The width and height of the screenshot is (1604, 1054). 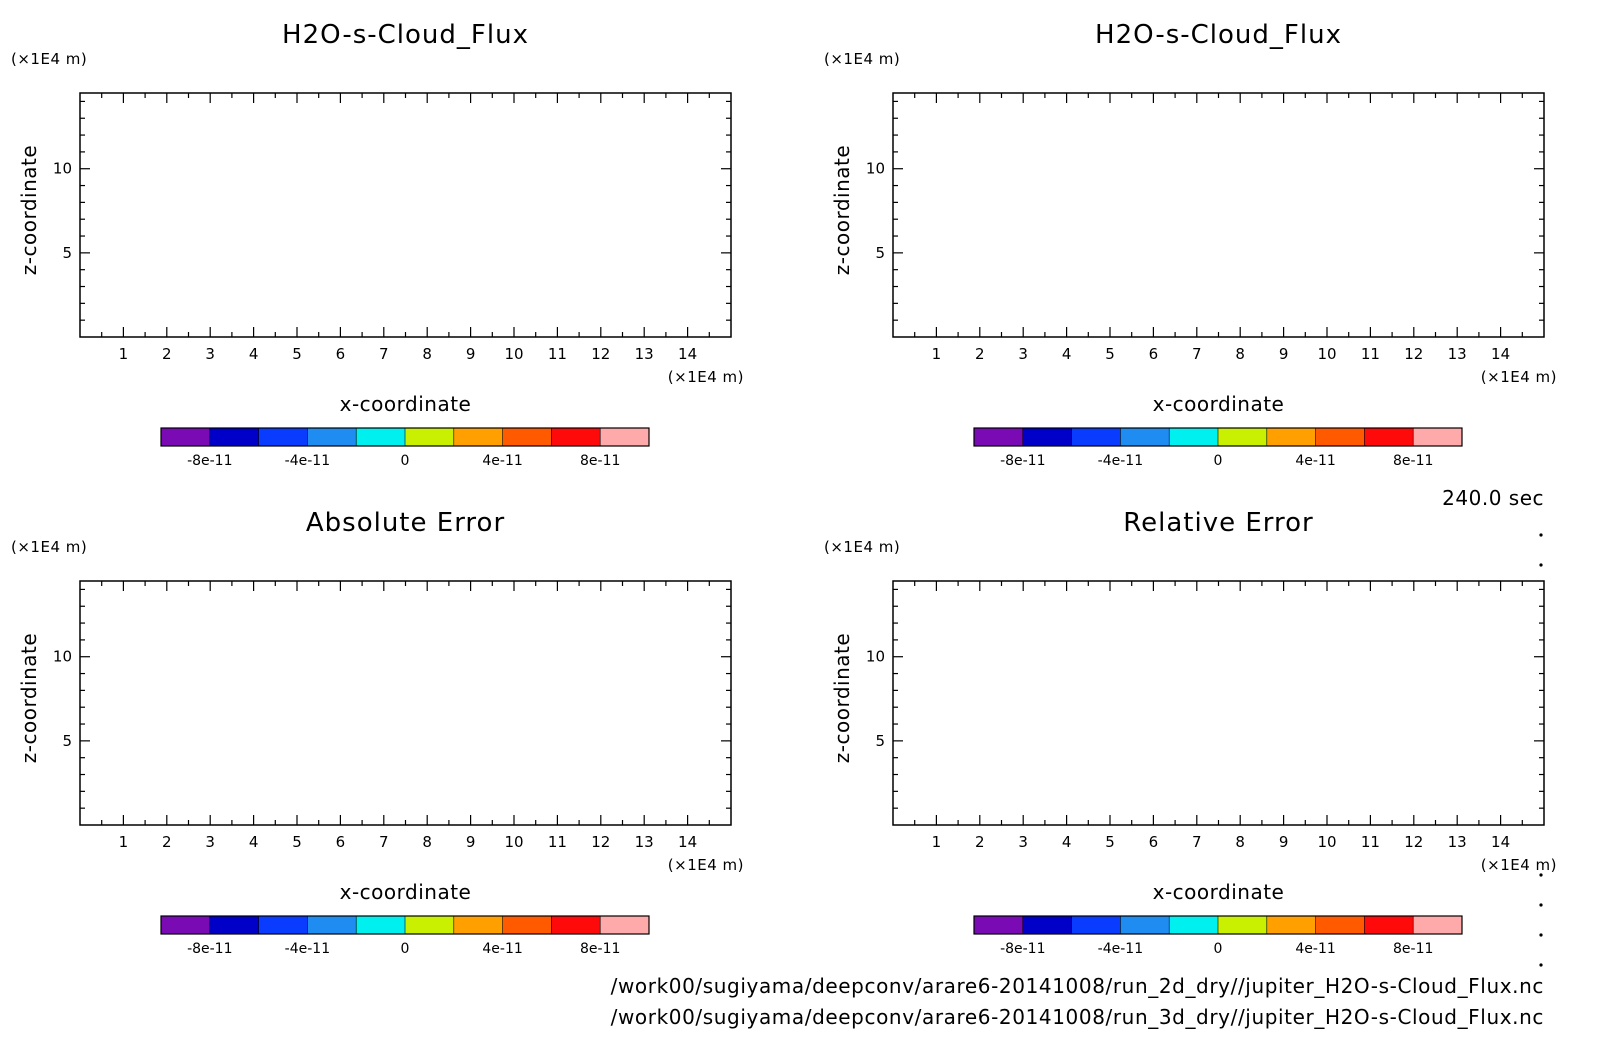 What do you see at coordinates (1413, 461) in the screenshot?
I see `colorbar-label: 8e-11` at bounding box center [1413, 461].